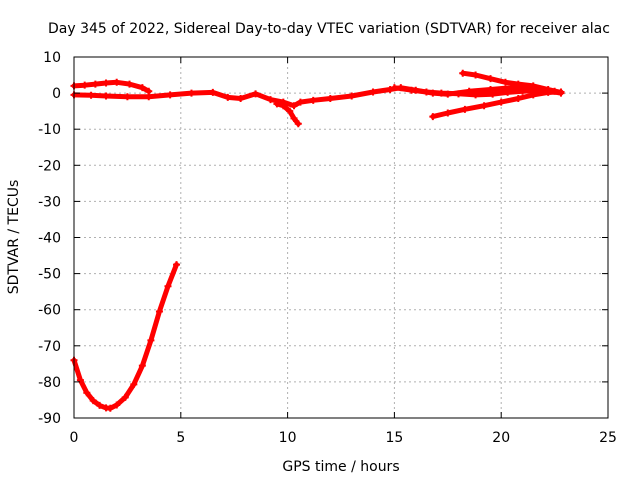 This screenshot has height=480, width=640. Describe the element at coordinates (49, 311) in the screenshot. I see `y-tick-label: -60` at that location.